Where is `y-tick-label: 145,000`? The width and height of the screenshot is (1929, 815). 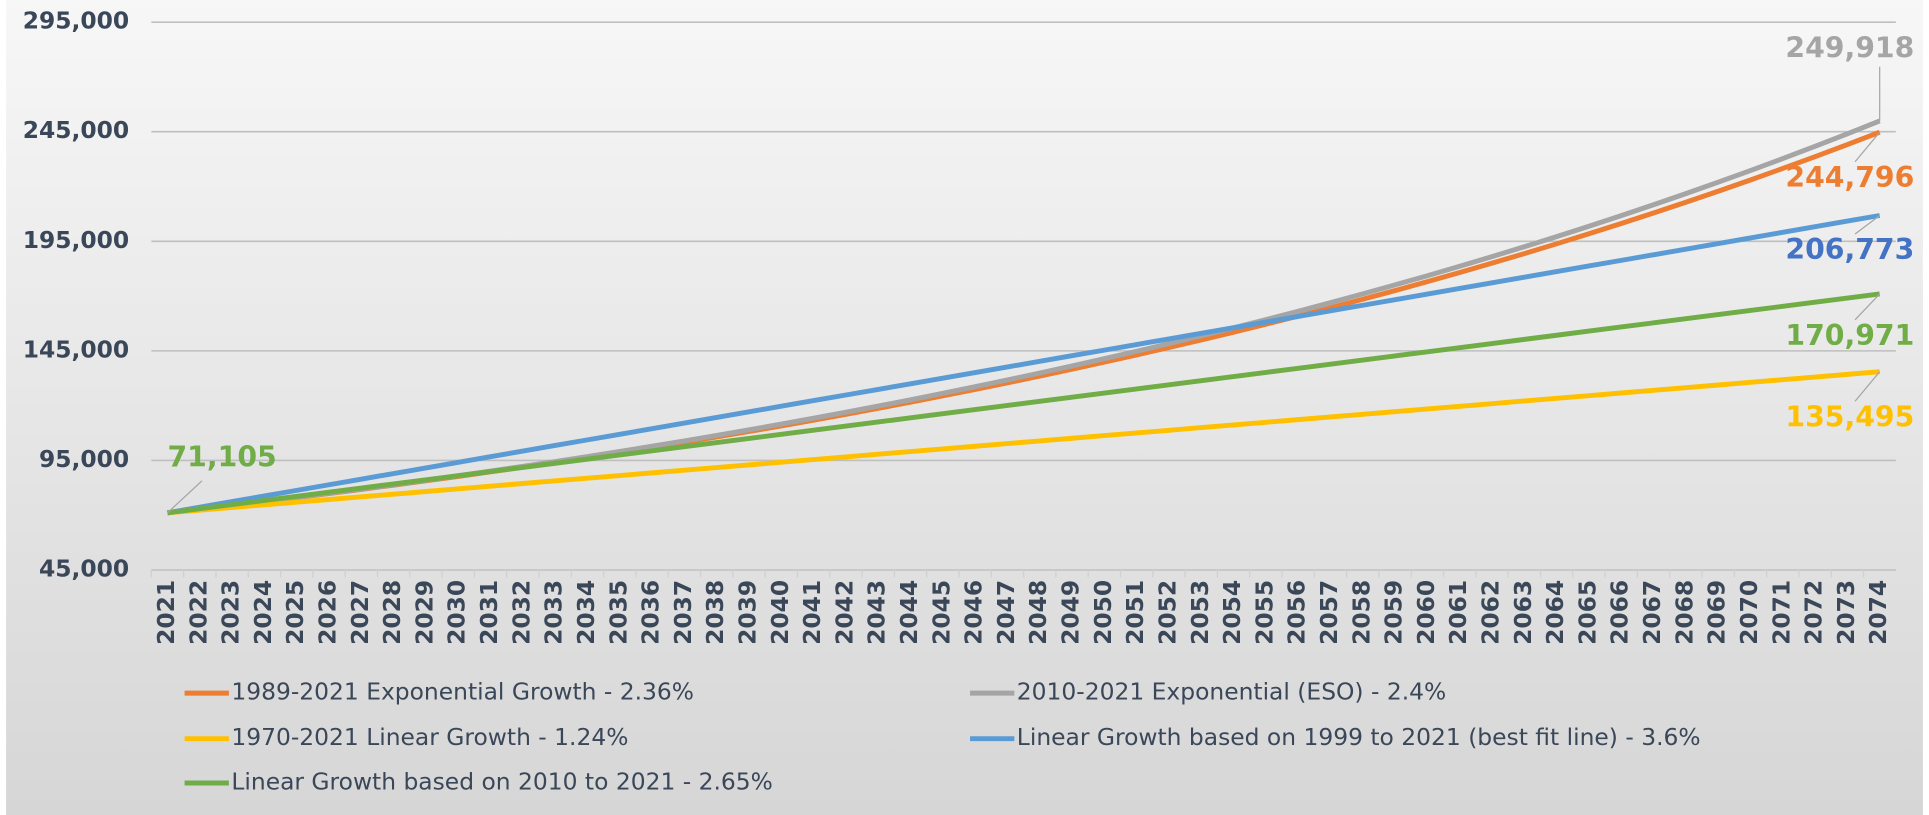 y-tick-label: 145,000 is located at coordinates (76, 349).